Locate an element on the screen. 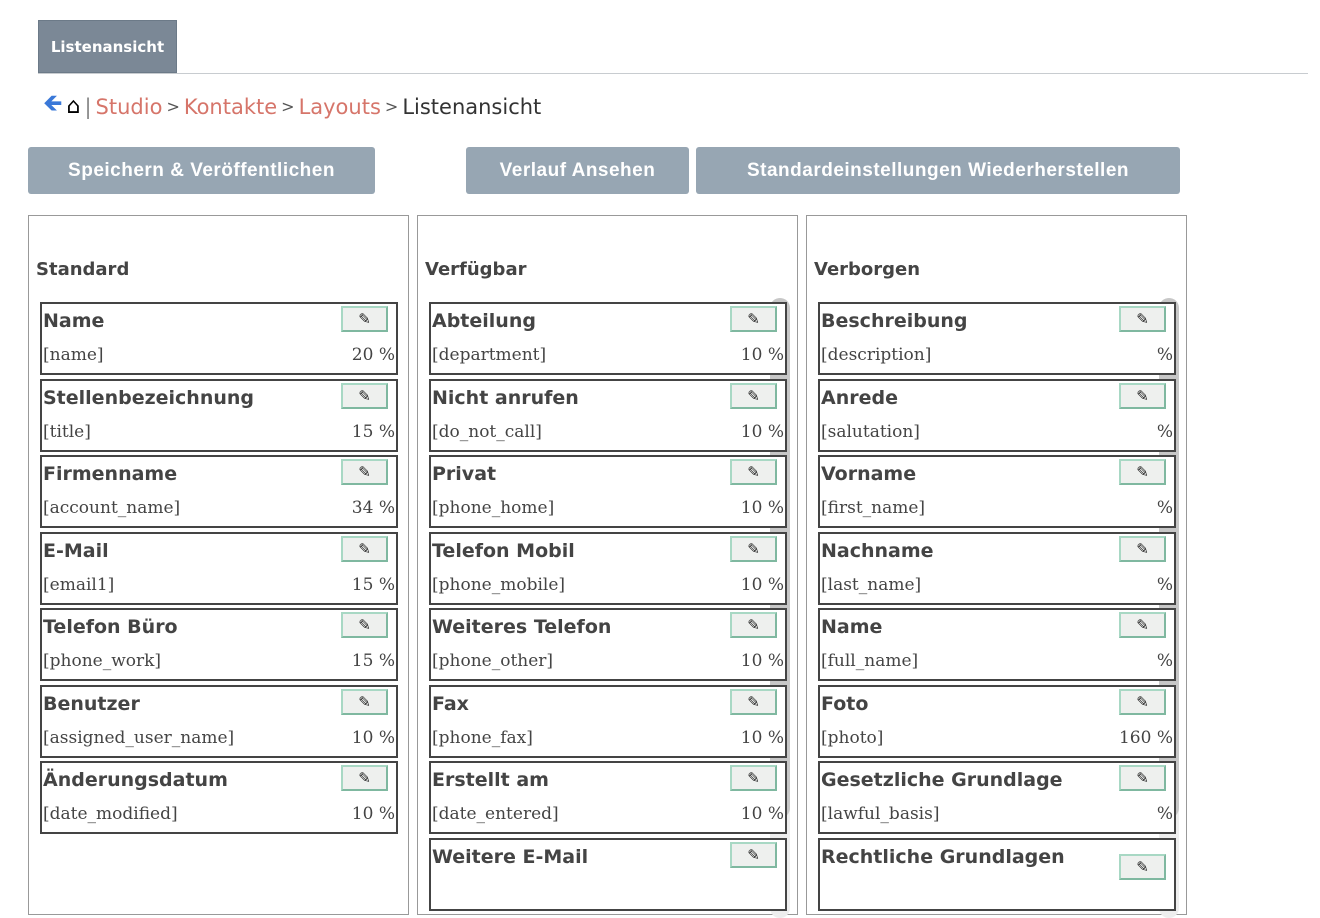  field-label: Vorname is located at coordinates (869, 474).